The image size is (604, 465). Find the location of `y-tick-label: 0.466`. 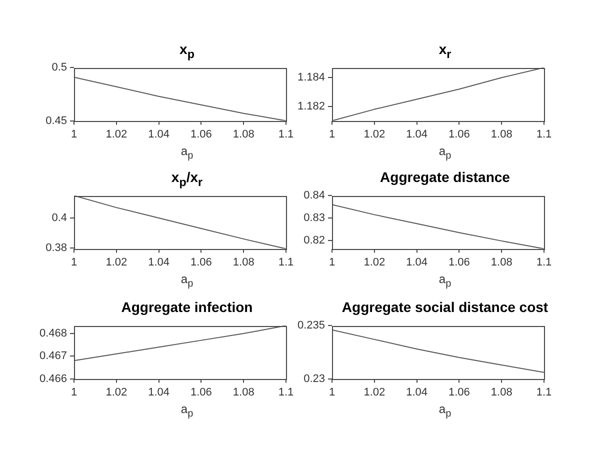

y-tick-label: 0.466 is located at coordinates (53, 378).